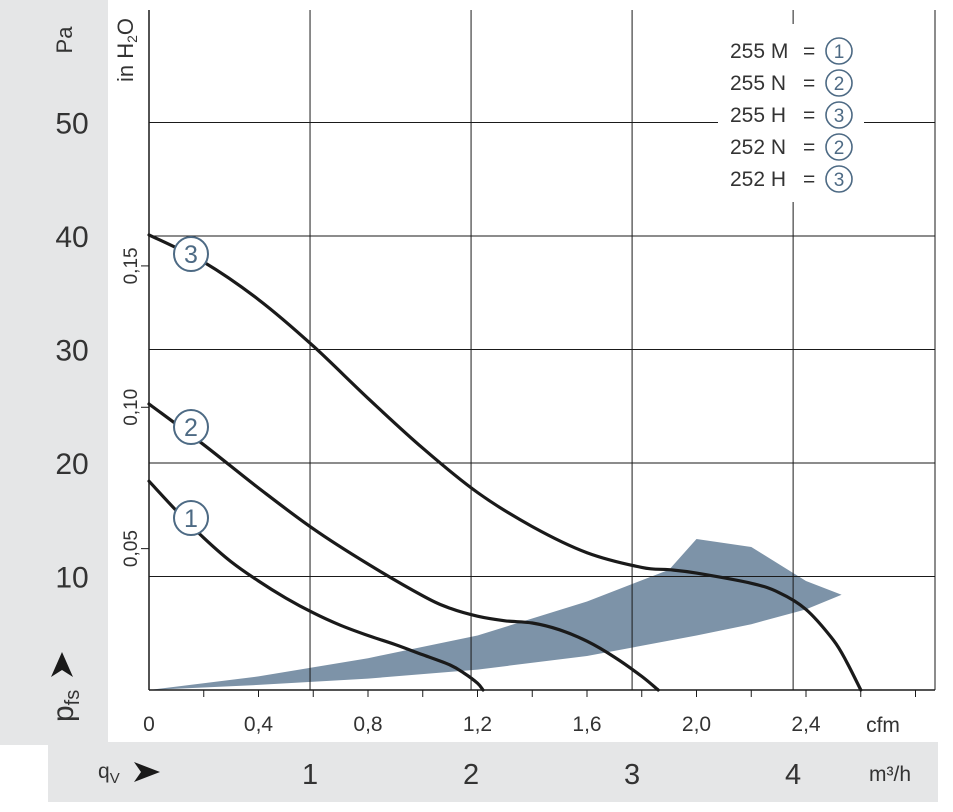 The image size is (953, 812). What do you see at coordinates (758, 115) in the screenshot?
I see `legend-model-label: 255 H` at bounding box center [758, 115].